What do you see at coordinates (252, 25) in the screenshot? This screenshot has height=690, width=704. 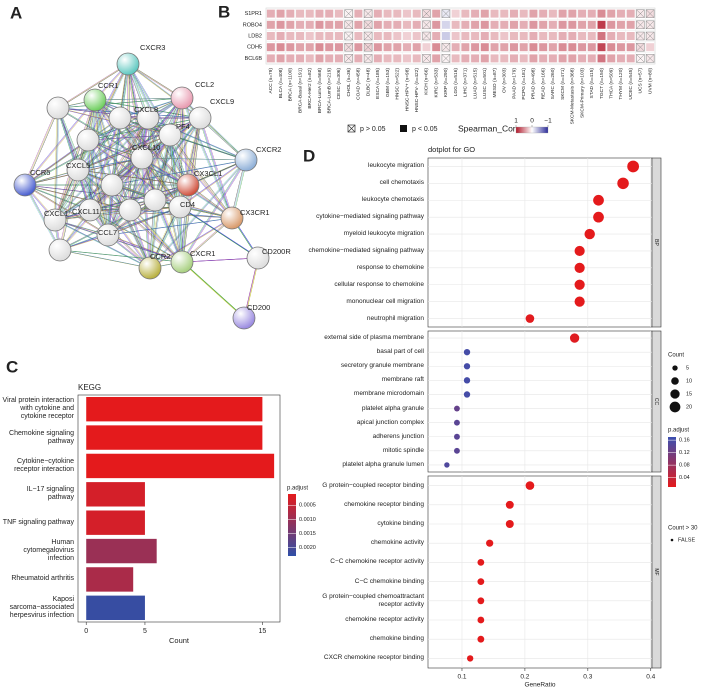 I see `gene-label: ROBO4` at bounding box center [252, 25].